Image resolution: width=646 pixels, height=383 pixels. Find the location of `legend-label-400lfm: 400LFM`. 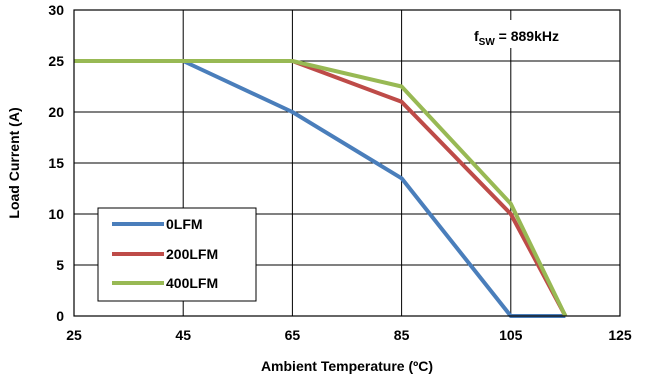

legend-label-400lfm: 400LFM is located at coordinates (192, 283).